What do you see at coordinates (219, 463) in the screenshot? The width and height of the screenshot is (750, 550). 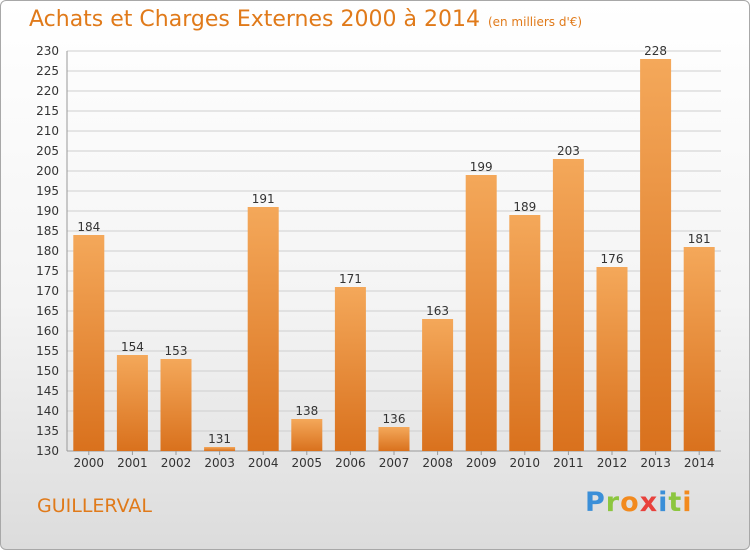 I see `x-tick-label: 2003` at bounding box center [219, 463].